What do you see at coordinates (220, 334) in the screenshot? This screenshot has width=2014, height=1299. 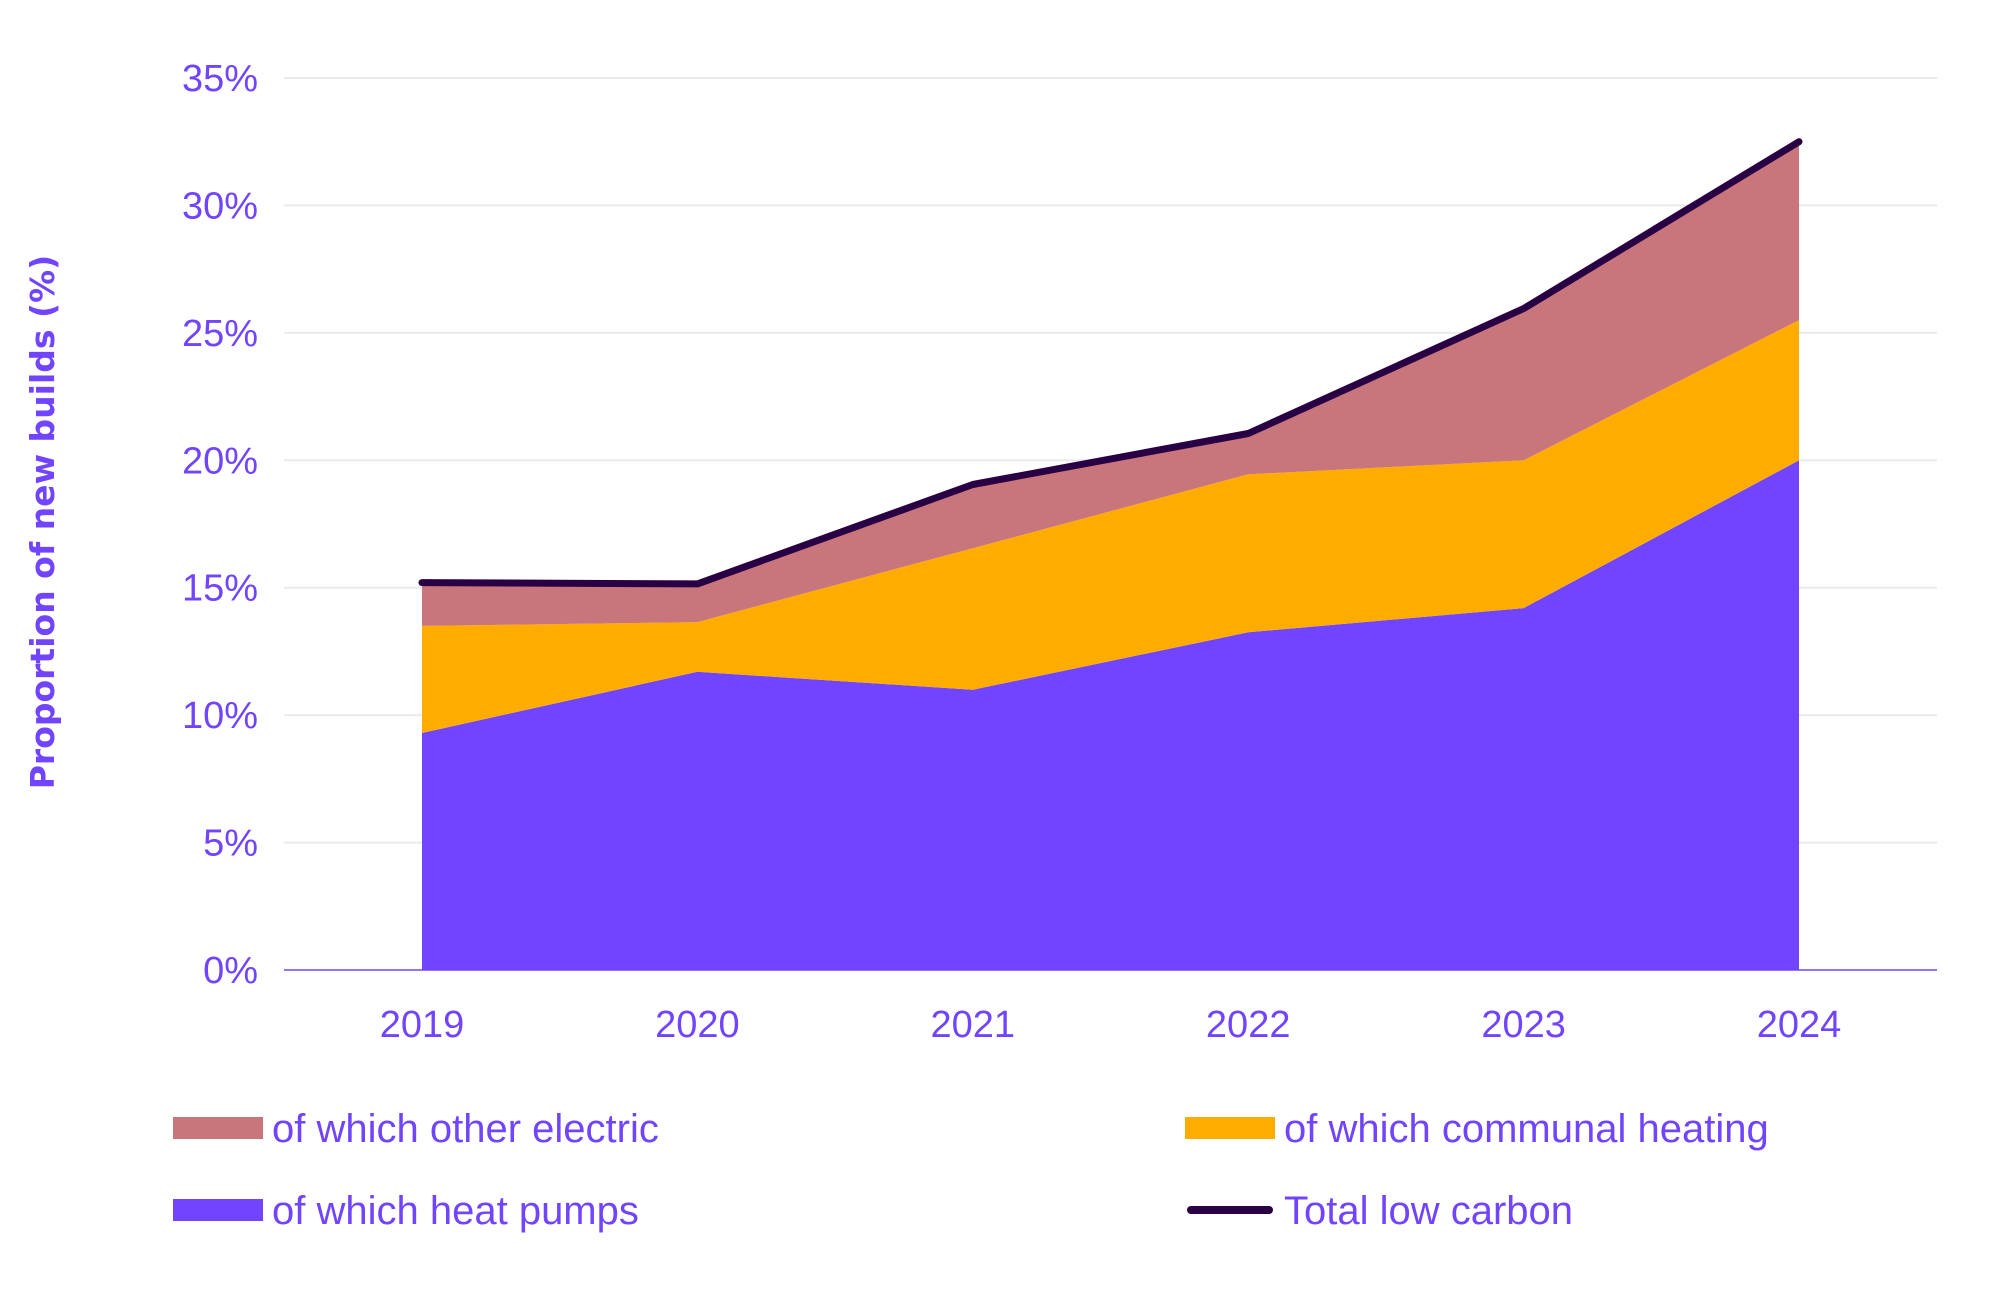 I see `y-tick-label: 25%` at bounding box center [220, 334].